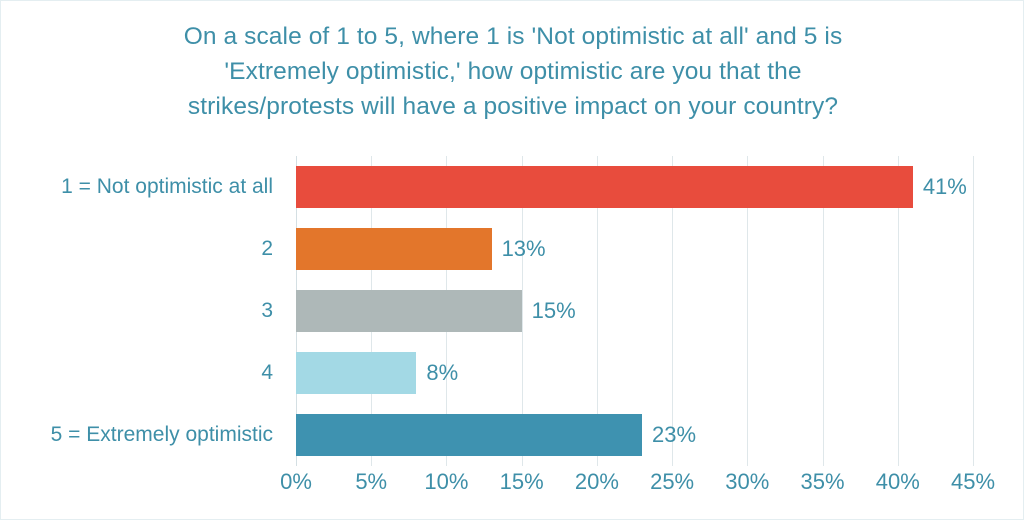 This screenshot has height=520, width=1024. What do you see at coordinates (822, 481) in the screenshot?
I see `x-axis-tick-35pct: 35%` at bounding box center [822, 481].